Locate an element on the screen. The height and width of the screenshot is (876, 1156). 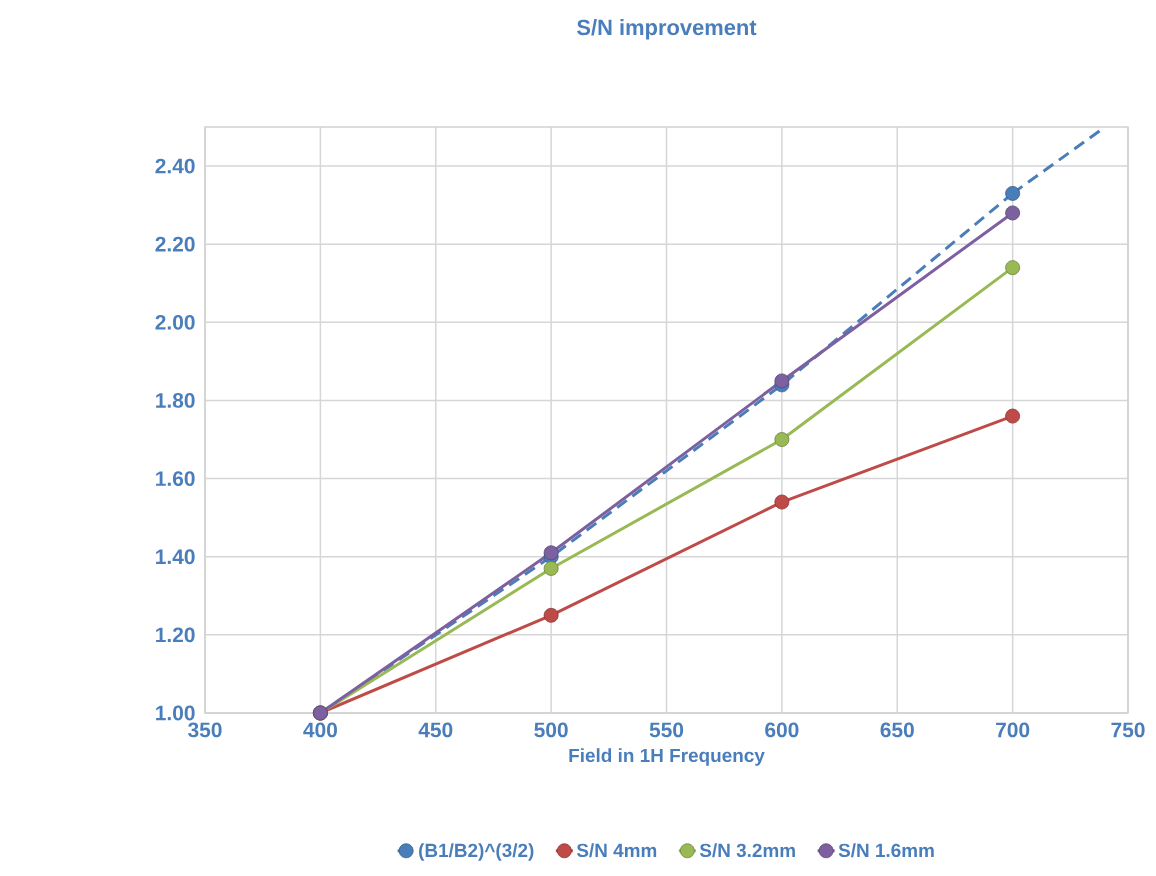
legend-label: S/N 4mm is located at coordinates (616, 850).